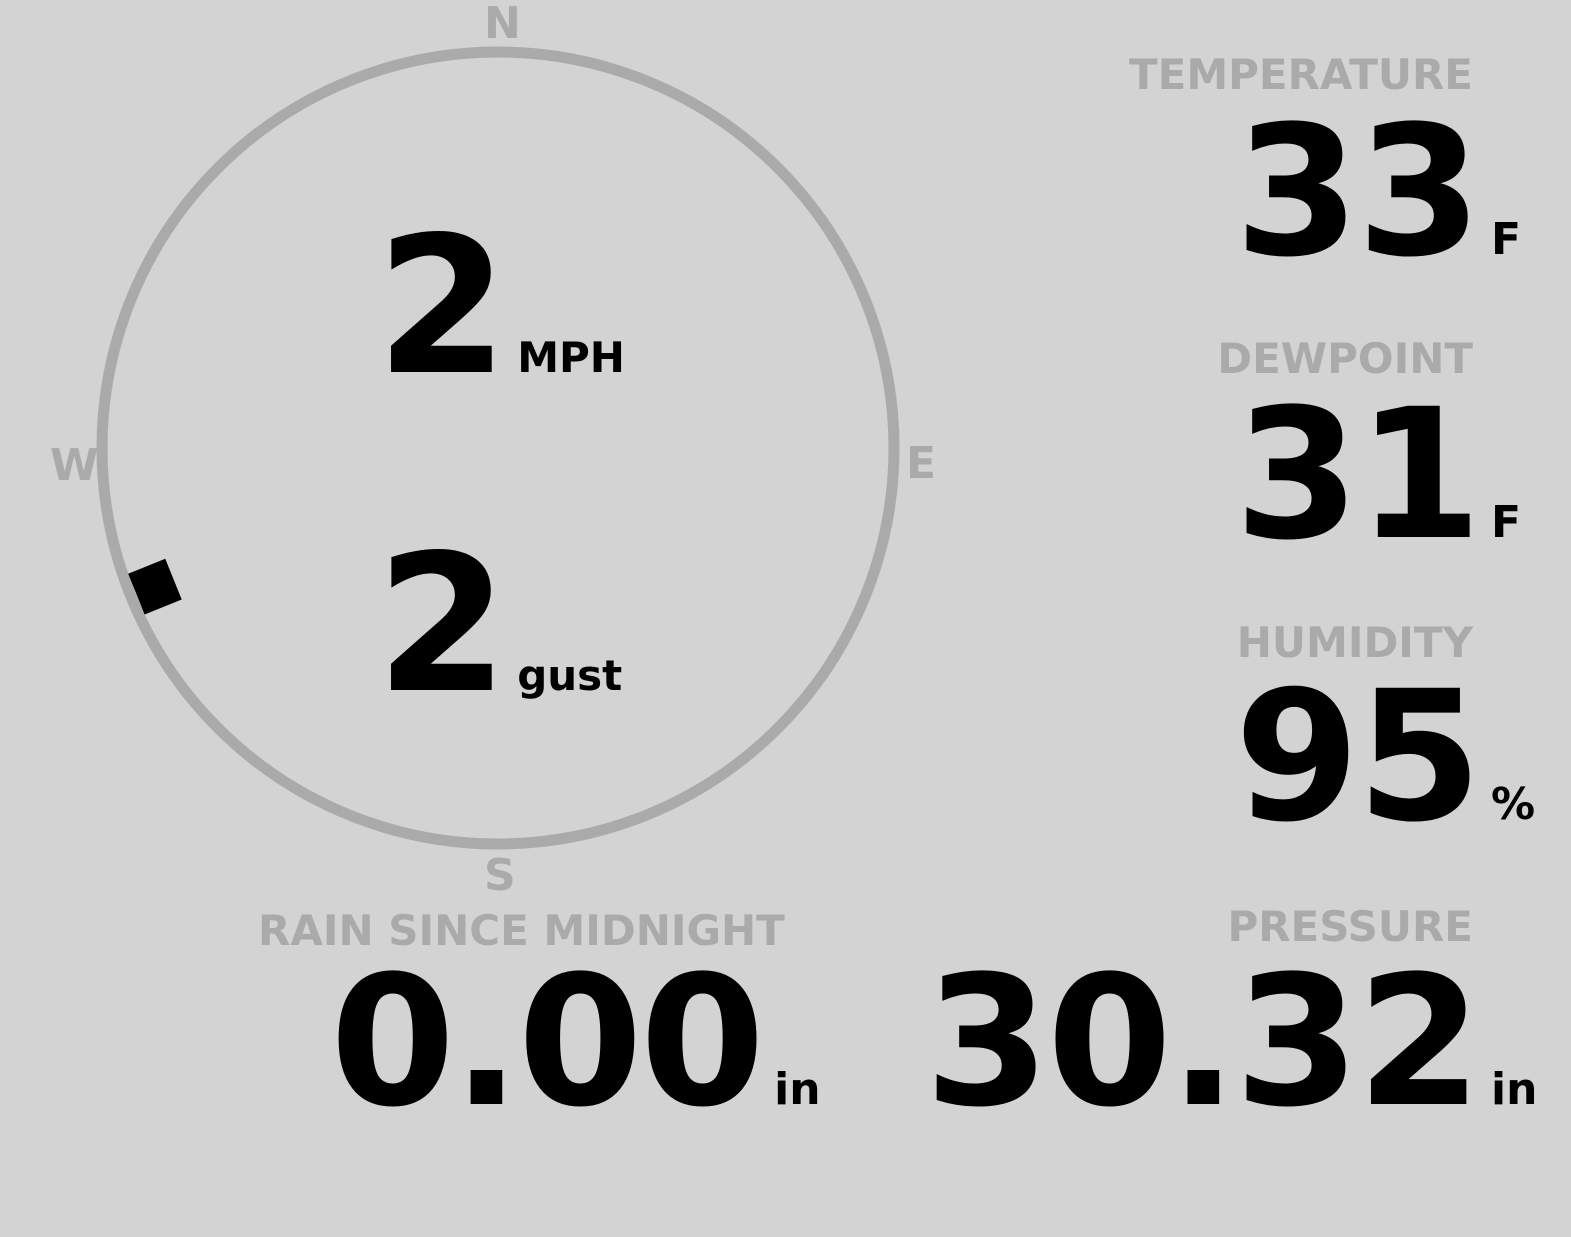 This screenshot has width=1571, height=1237. I want to click on humidity-label: HUMIDITY, so click(1354, 642).